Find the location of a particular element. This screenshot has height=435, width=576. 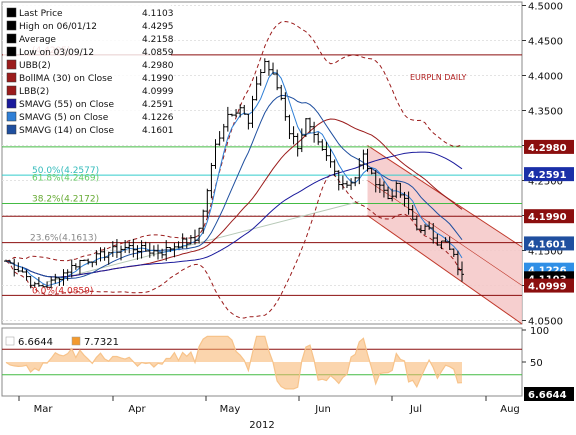

oscillator-value-tag-text: 6.6644 is located at coordinates (547, 395).